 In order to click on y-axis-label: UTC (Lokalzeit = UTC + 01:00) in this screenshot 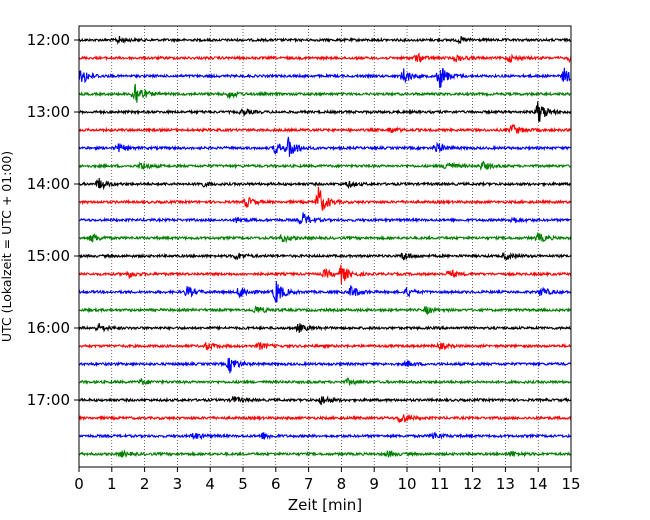, I will do `click(7, 246)`.